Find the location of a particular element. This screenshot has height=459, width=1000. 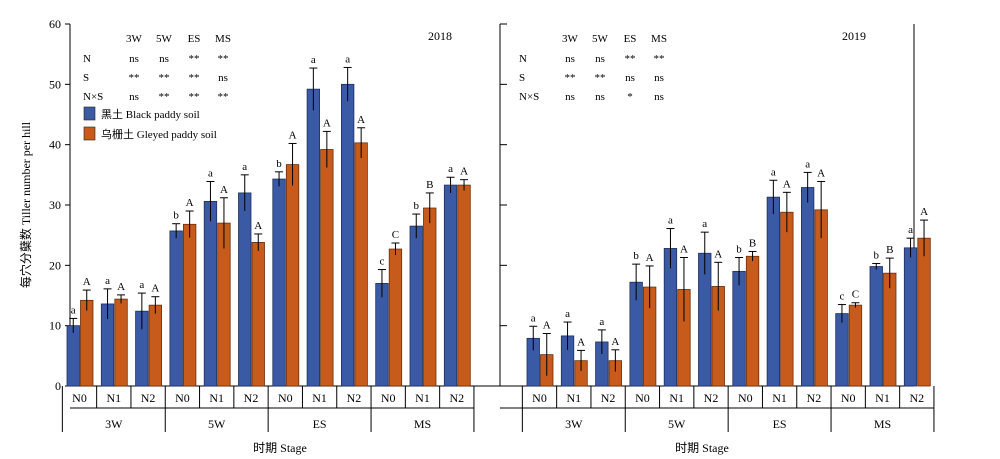

stage-label: ES is located at coordinates (320, 424).